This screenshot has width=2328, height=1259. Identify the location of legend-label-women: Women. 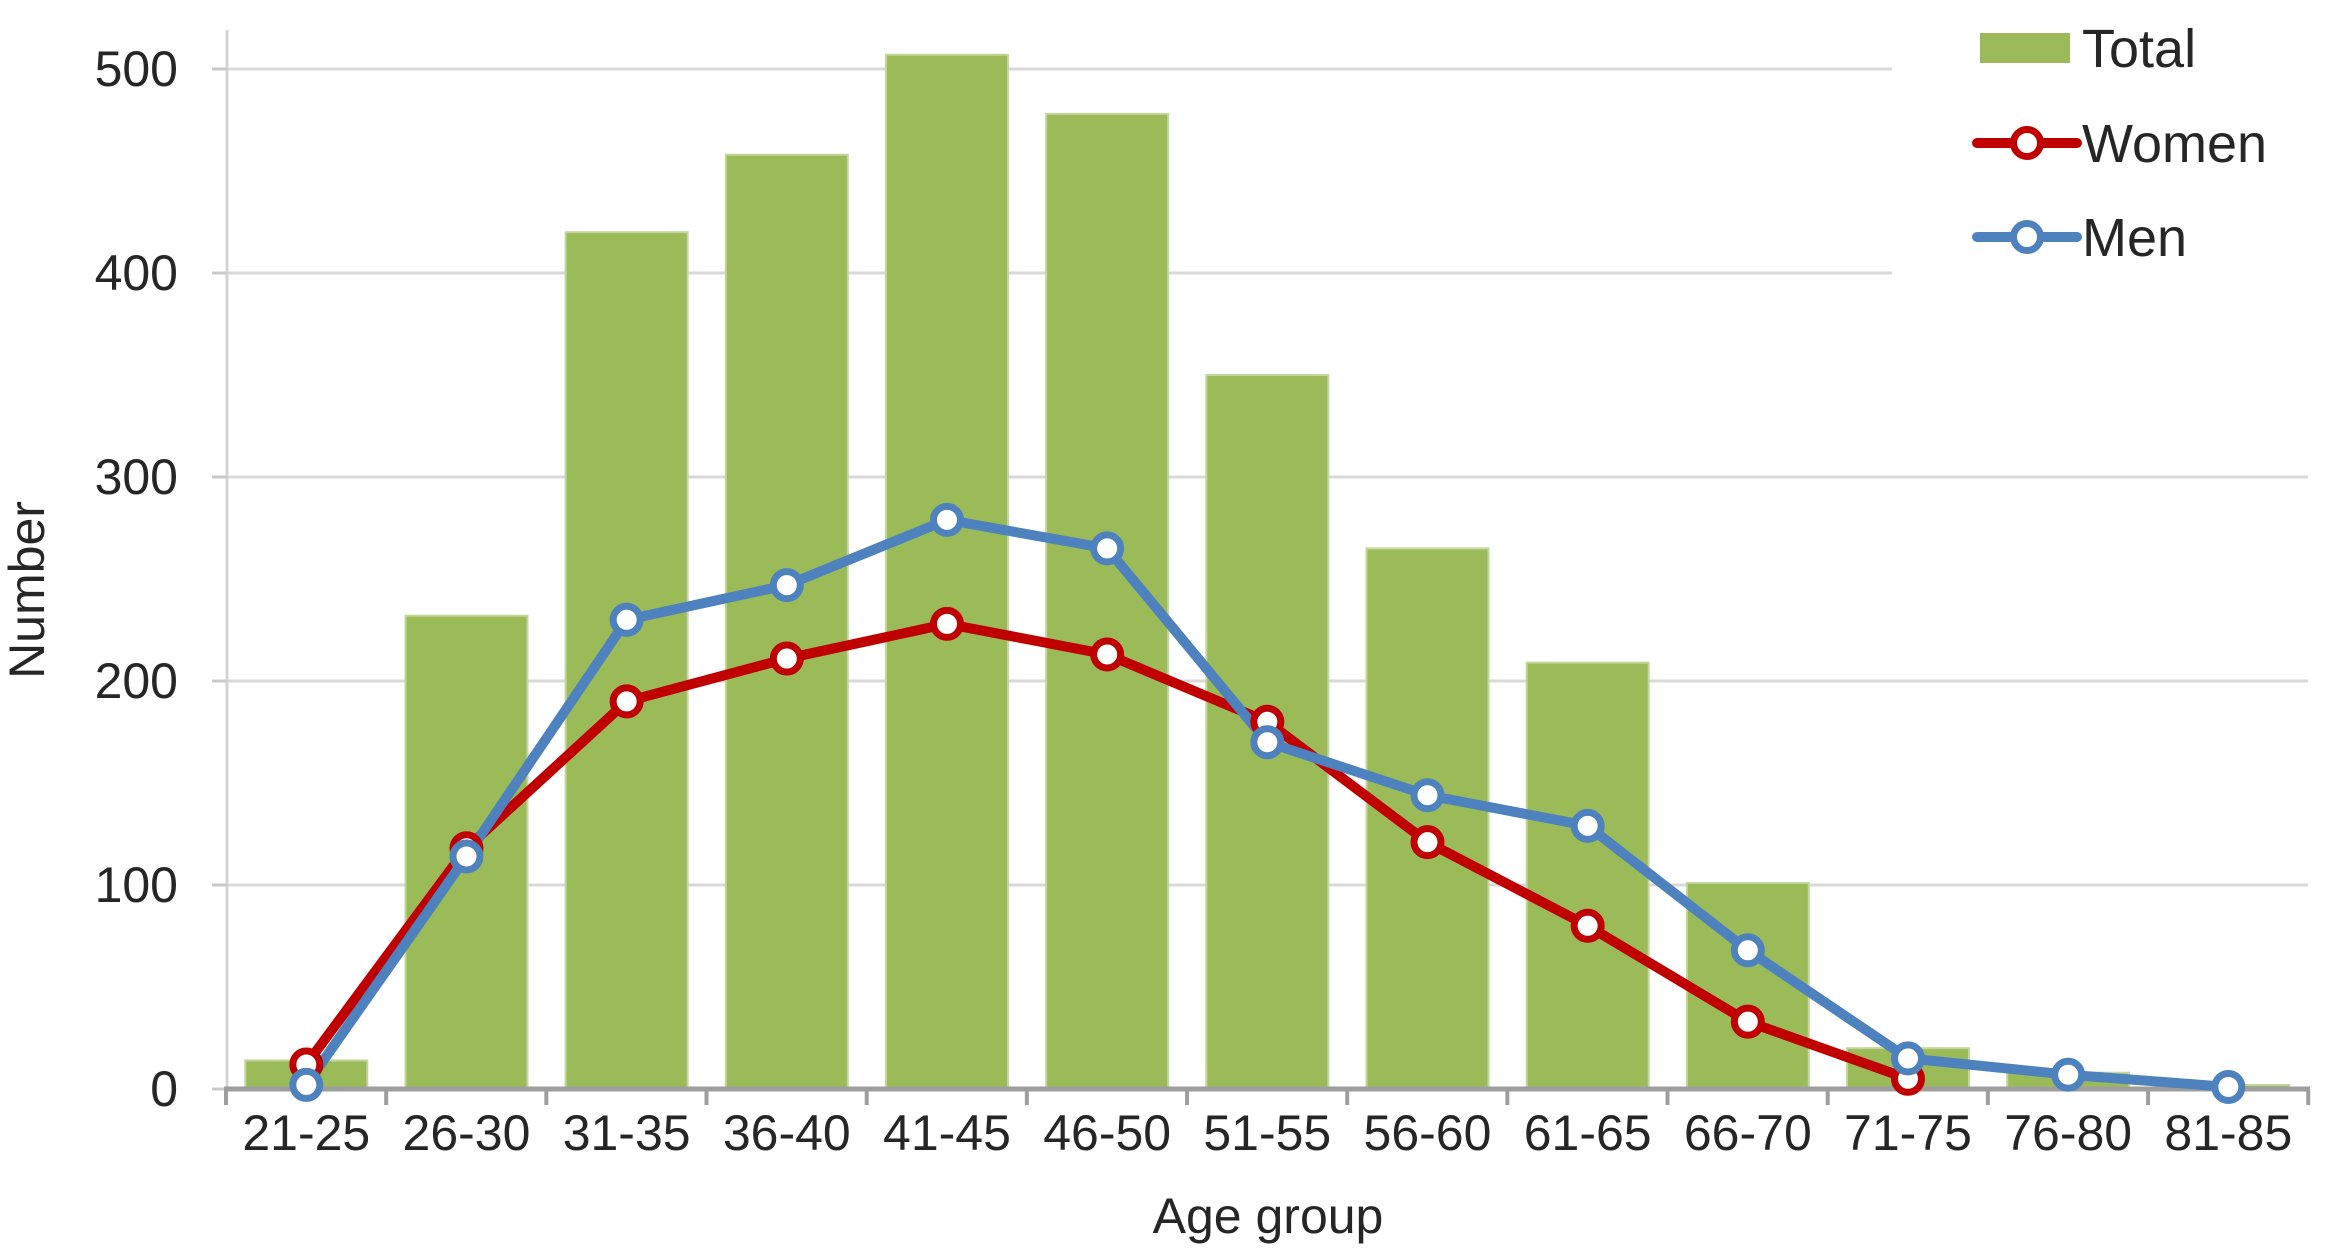
(2174, 144).